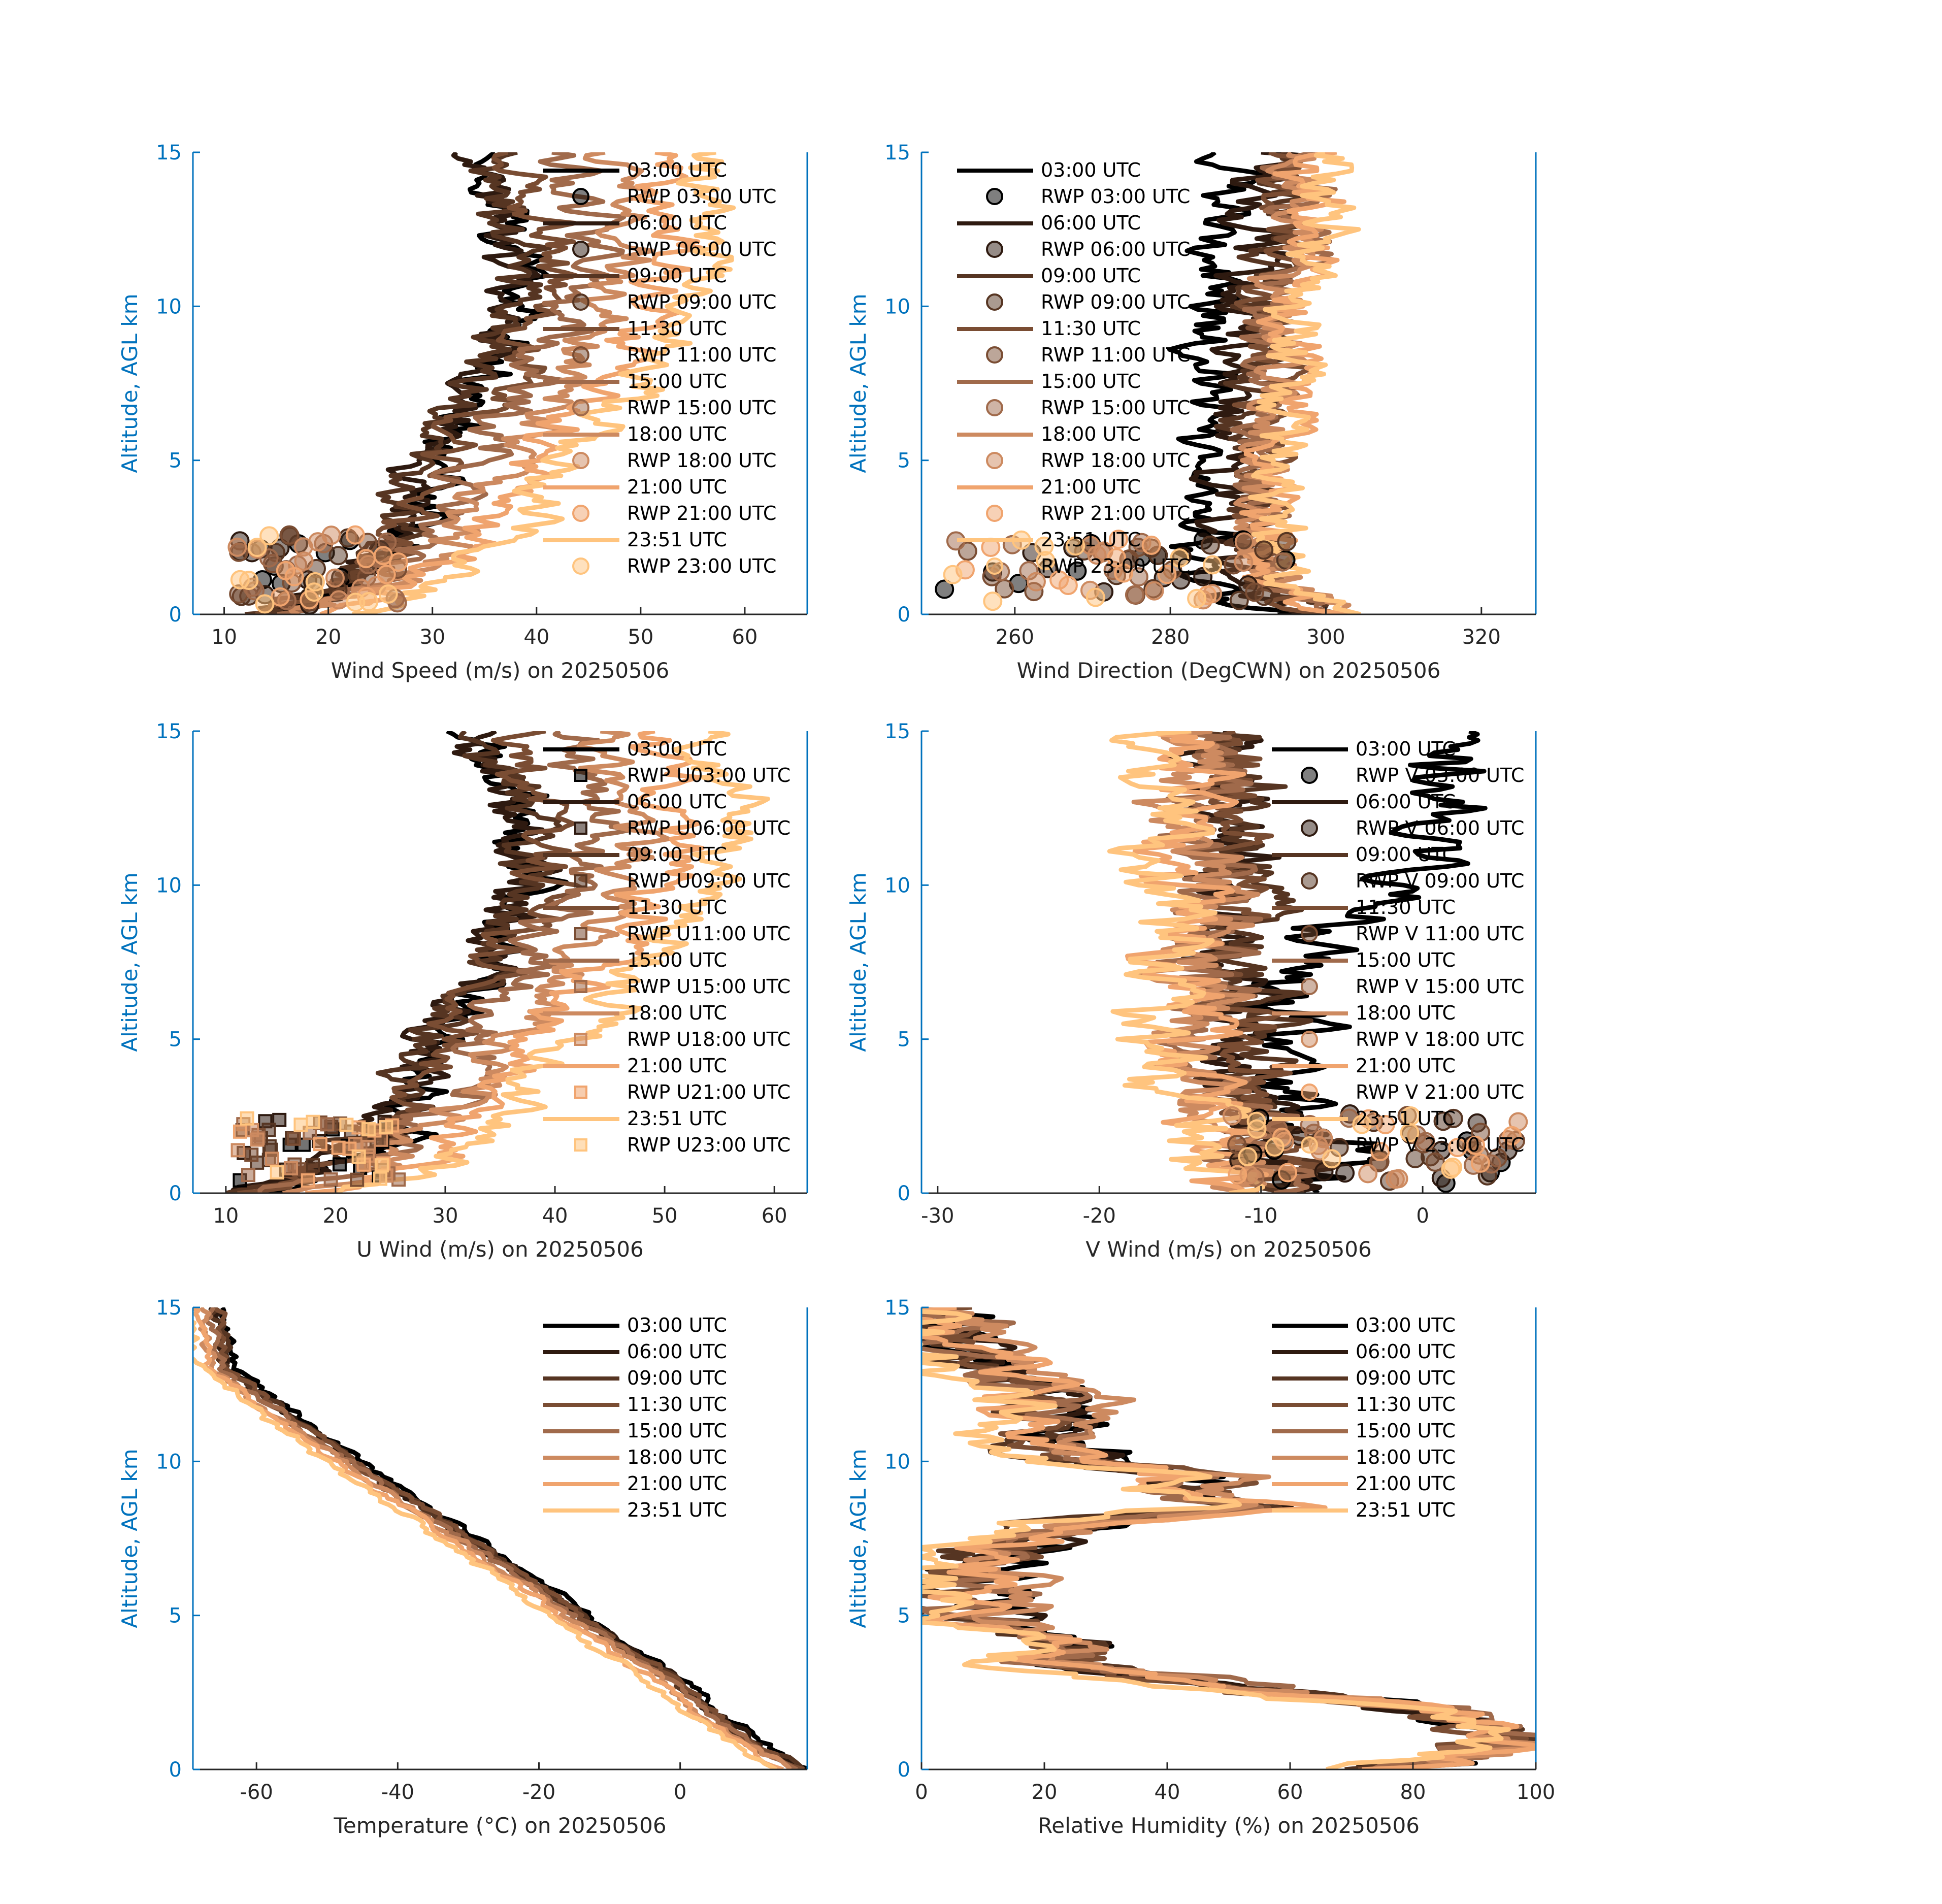  What do you see at coordinates (1115, 461) in the screenshot?
I see `legend-entry-rwp: RWP 18:00 UTC` at bounding box center [1115, 461].